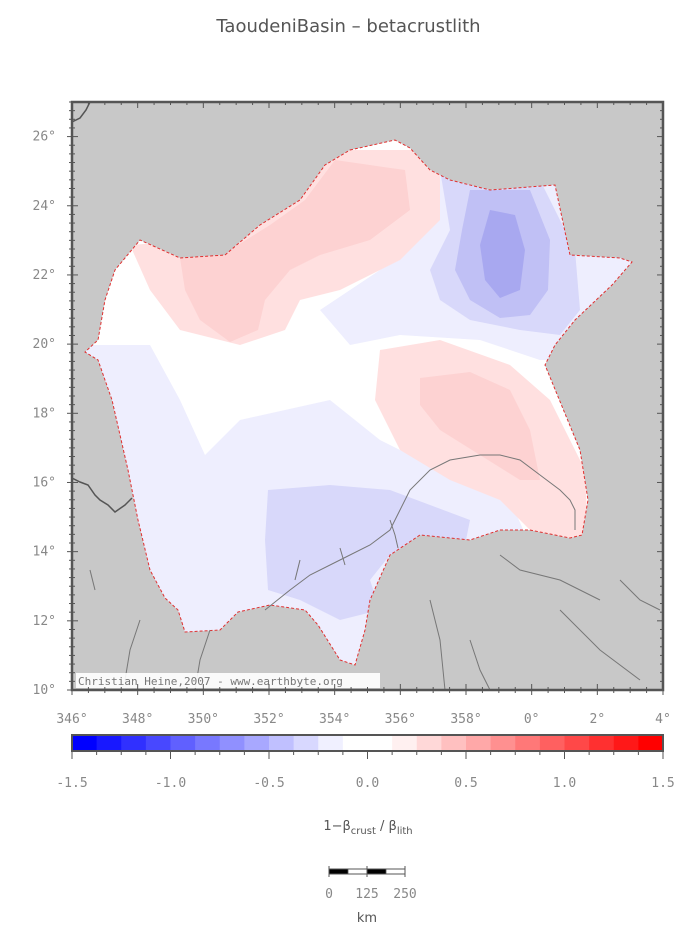 Image resolution: width=697 pixels, height=944 pixels. Describe the element at coordinates (367, 918) in the screenshot. I see `scale-unit: km` at that location.